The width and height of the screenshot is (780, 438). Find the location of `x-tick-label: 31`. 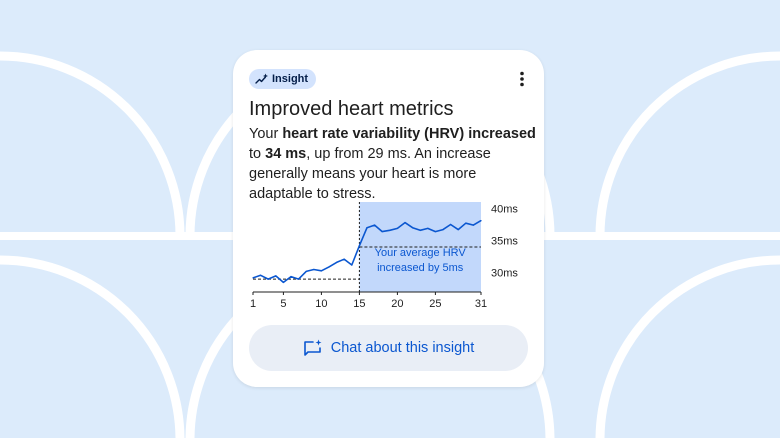

x-tick-label: 31 is located at coordinates (481, 304).